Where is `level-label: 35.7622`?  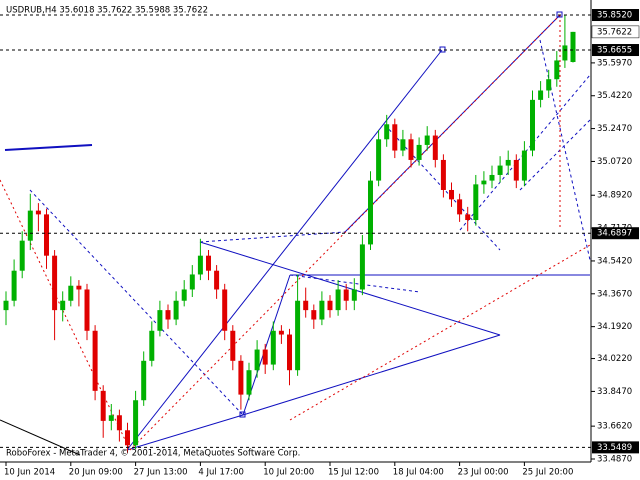
level-label: 35.7622 is located at coordinates (614, 32).